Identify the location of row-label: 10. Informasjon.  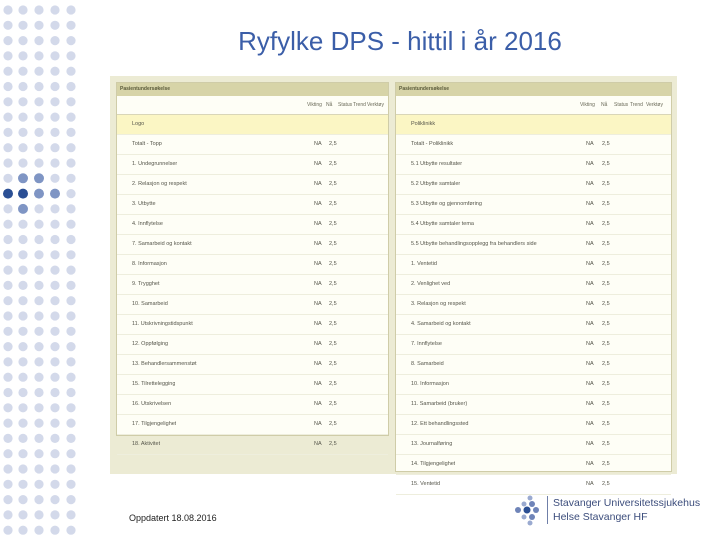
(430, 384).